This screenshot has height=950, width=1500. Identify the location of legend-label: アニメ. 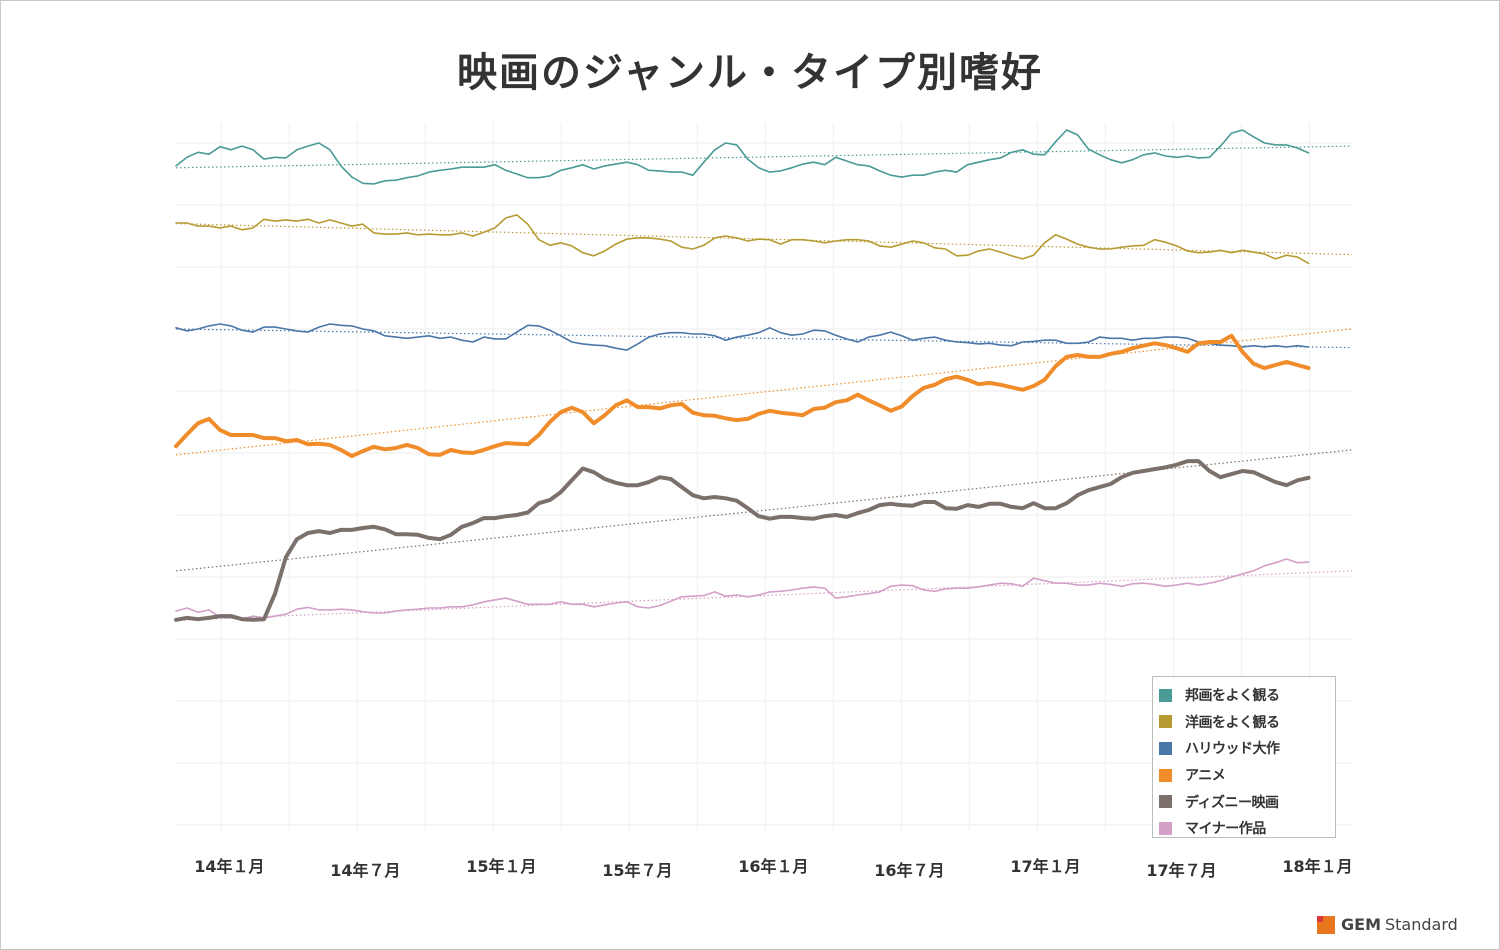
(1205, 776).